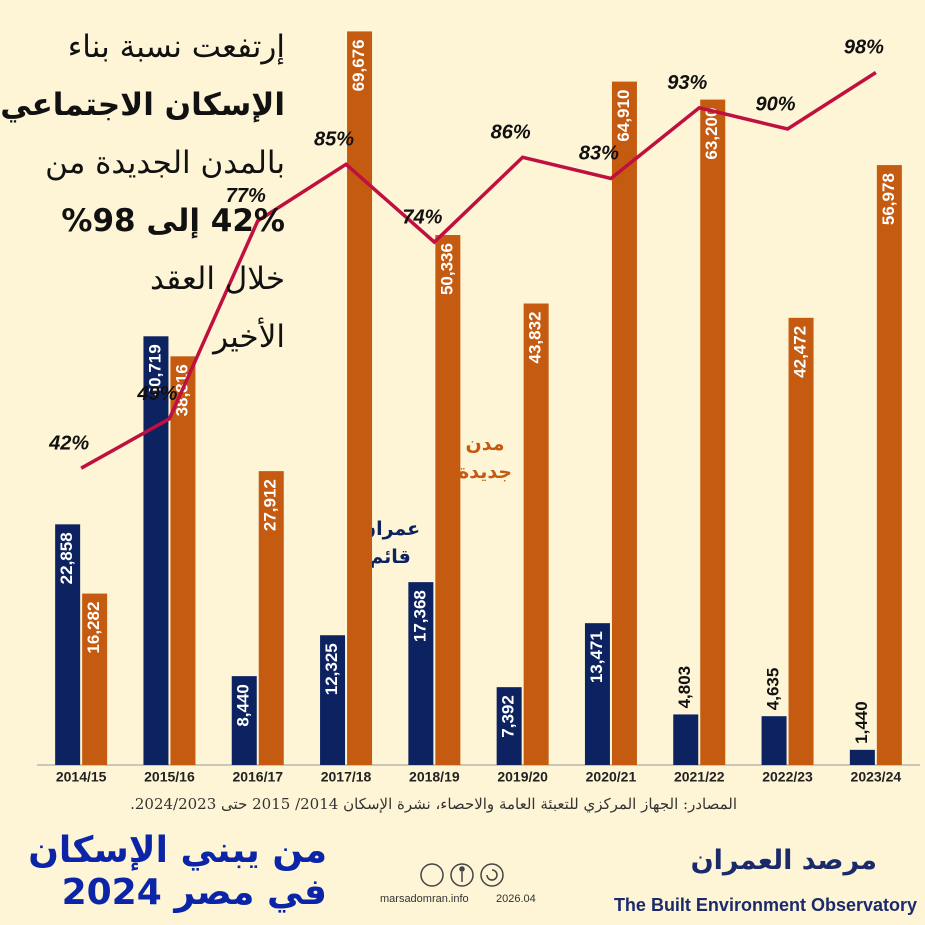 This screenshot has width=925, height=925. I want to click on title-line: إرتفعت نسبة بناء, so click(176, 47).